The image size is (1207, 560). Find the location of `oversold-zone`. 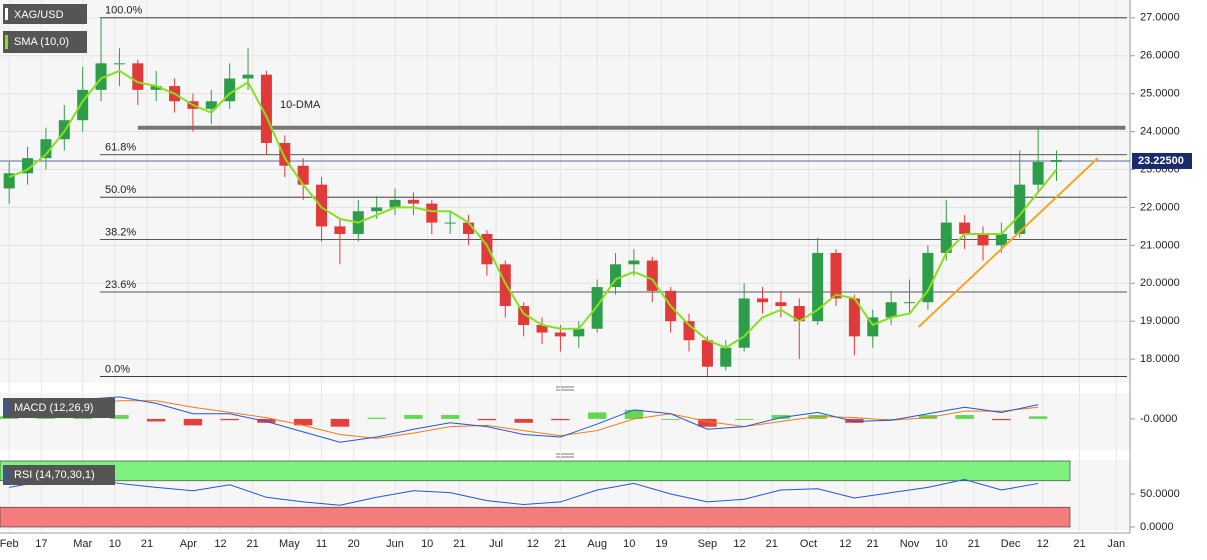

oversold-zone is located at coordinates (535, 517).